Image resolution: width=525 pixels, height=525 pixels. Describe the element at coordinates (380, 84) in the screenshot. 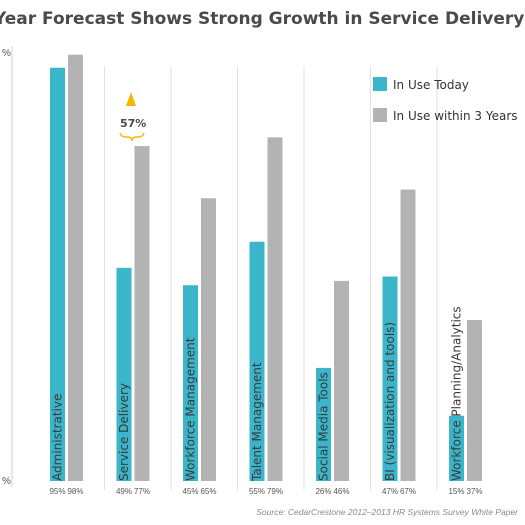

I see `legend-swatch-in-use-today` at that location.